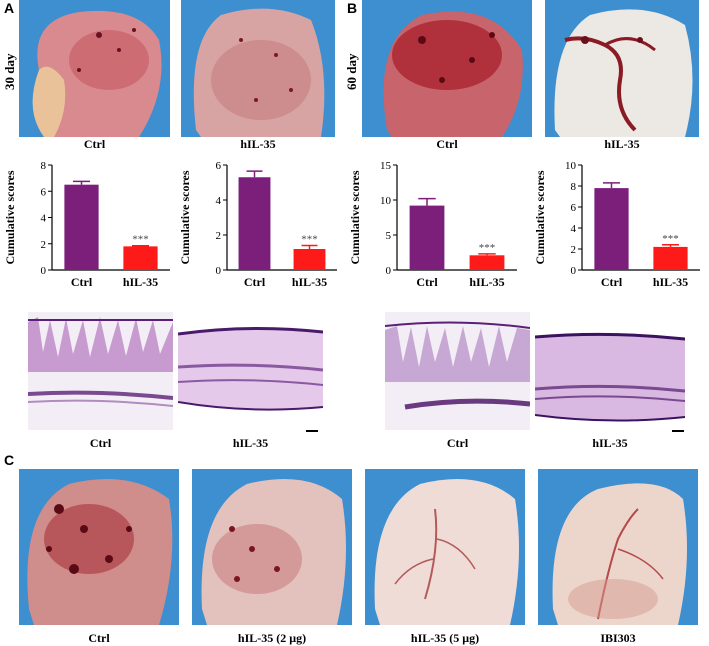 The image size is (709, 646). Describe the element at coordinates (100, 371) in the screenshot. I see `histology-a-ctrl` at that location.